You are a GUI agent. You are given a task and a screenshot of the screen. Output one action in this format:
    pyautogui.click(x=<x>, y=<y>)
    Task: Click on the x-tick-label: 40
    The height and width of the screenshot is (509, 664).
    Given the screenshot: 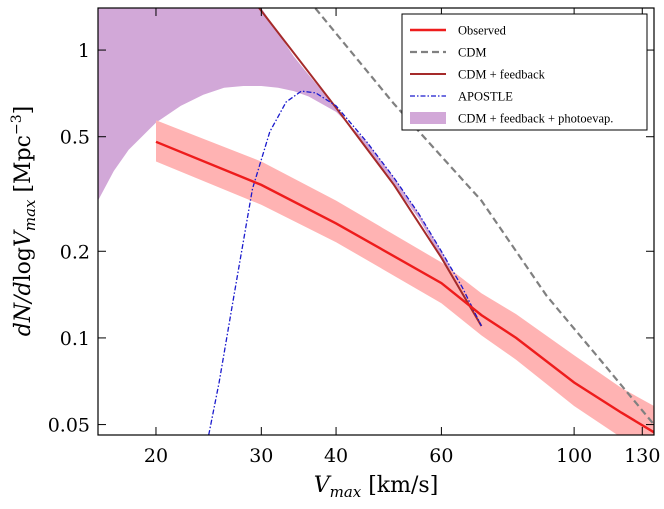 What is the action you would take?
    pyautogui.click(x=336, y=456)
    